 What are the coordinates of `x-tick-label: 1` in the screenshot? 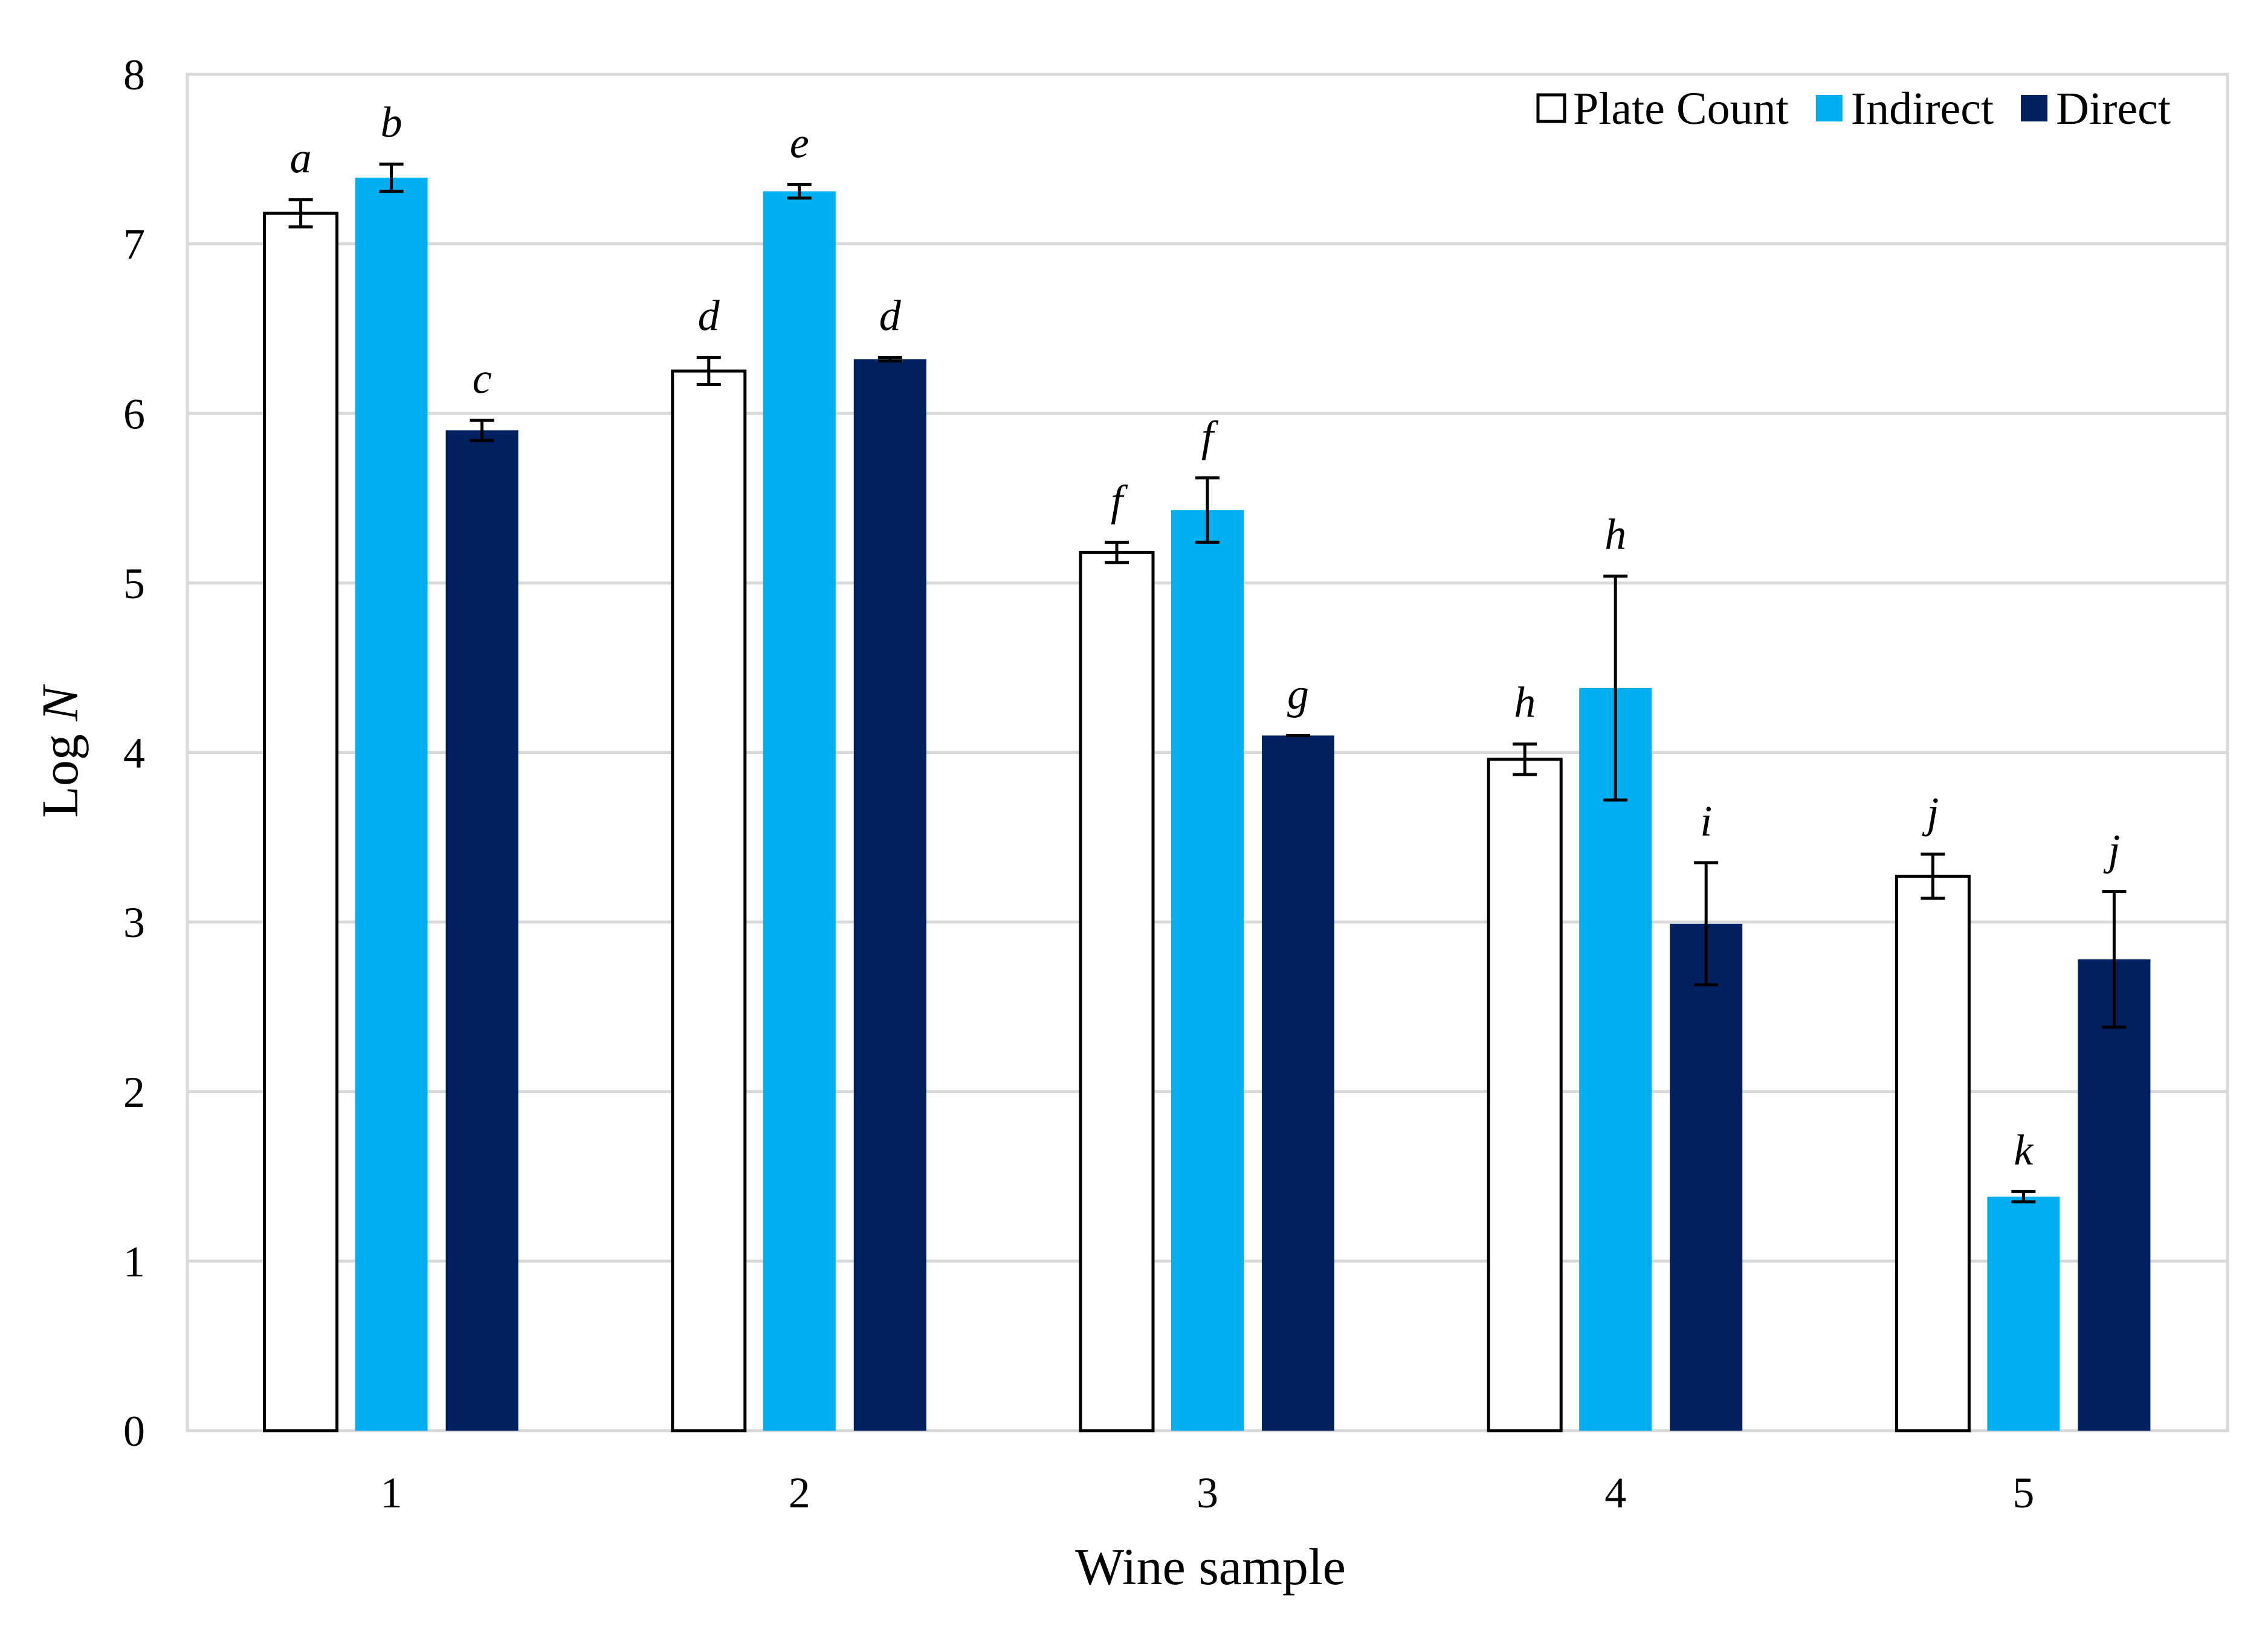 It's located at (391, 1493).